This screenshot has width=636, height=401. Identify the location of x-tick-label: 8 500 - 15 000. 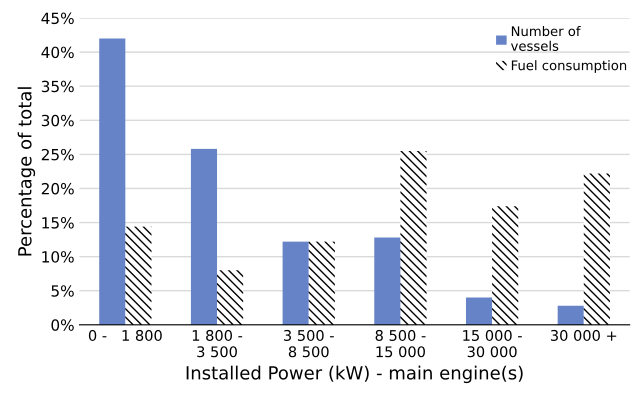
(401, 344).